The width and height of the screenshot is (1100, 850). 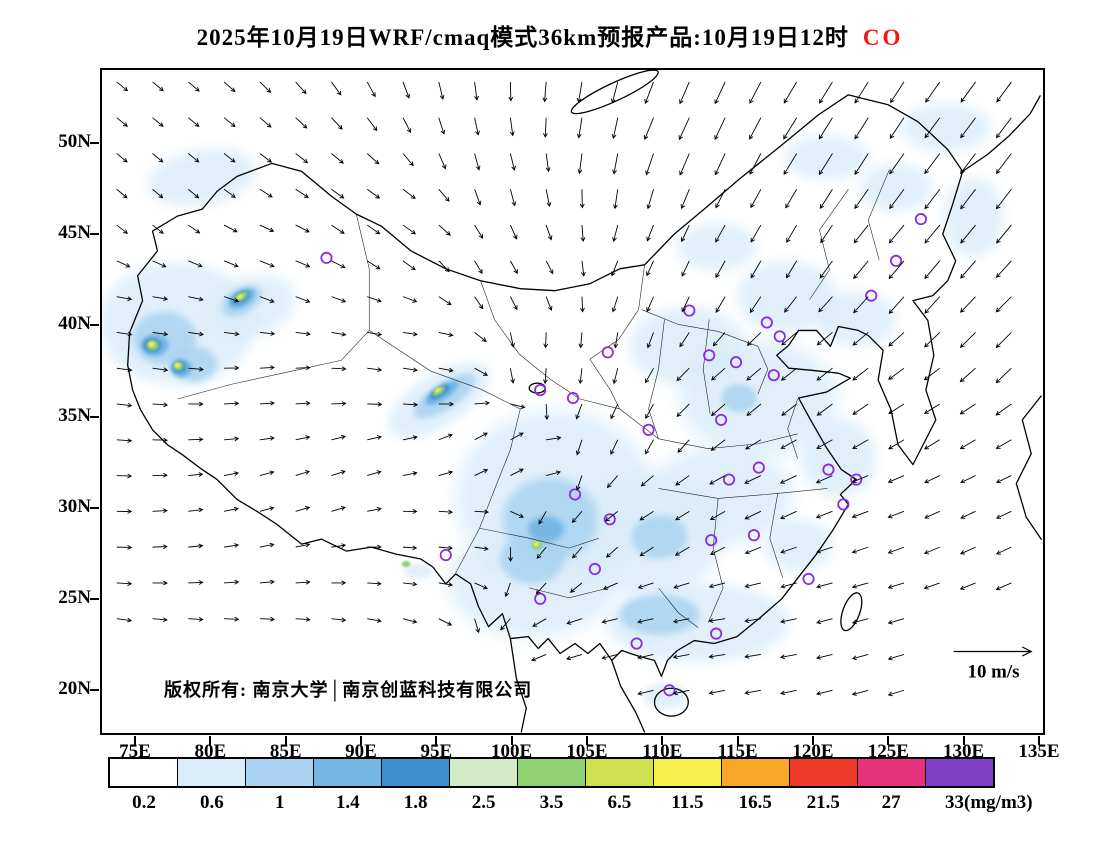 What do you see at coordinates (737, 751) in the screenshot?
I see `lon-tick-label: 115E` at bounding box center [737, 751].